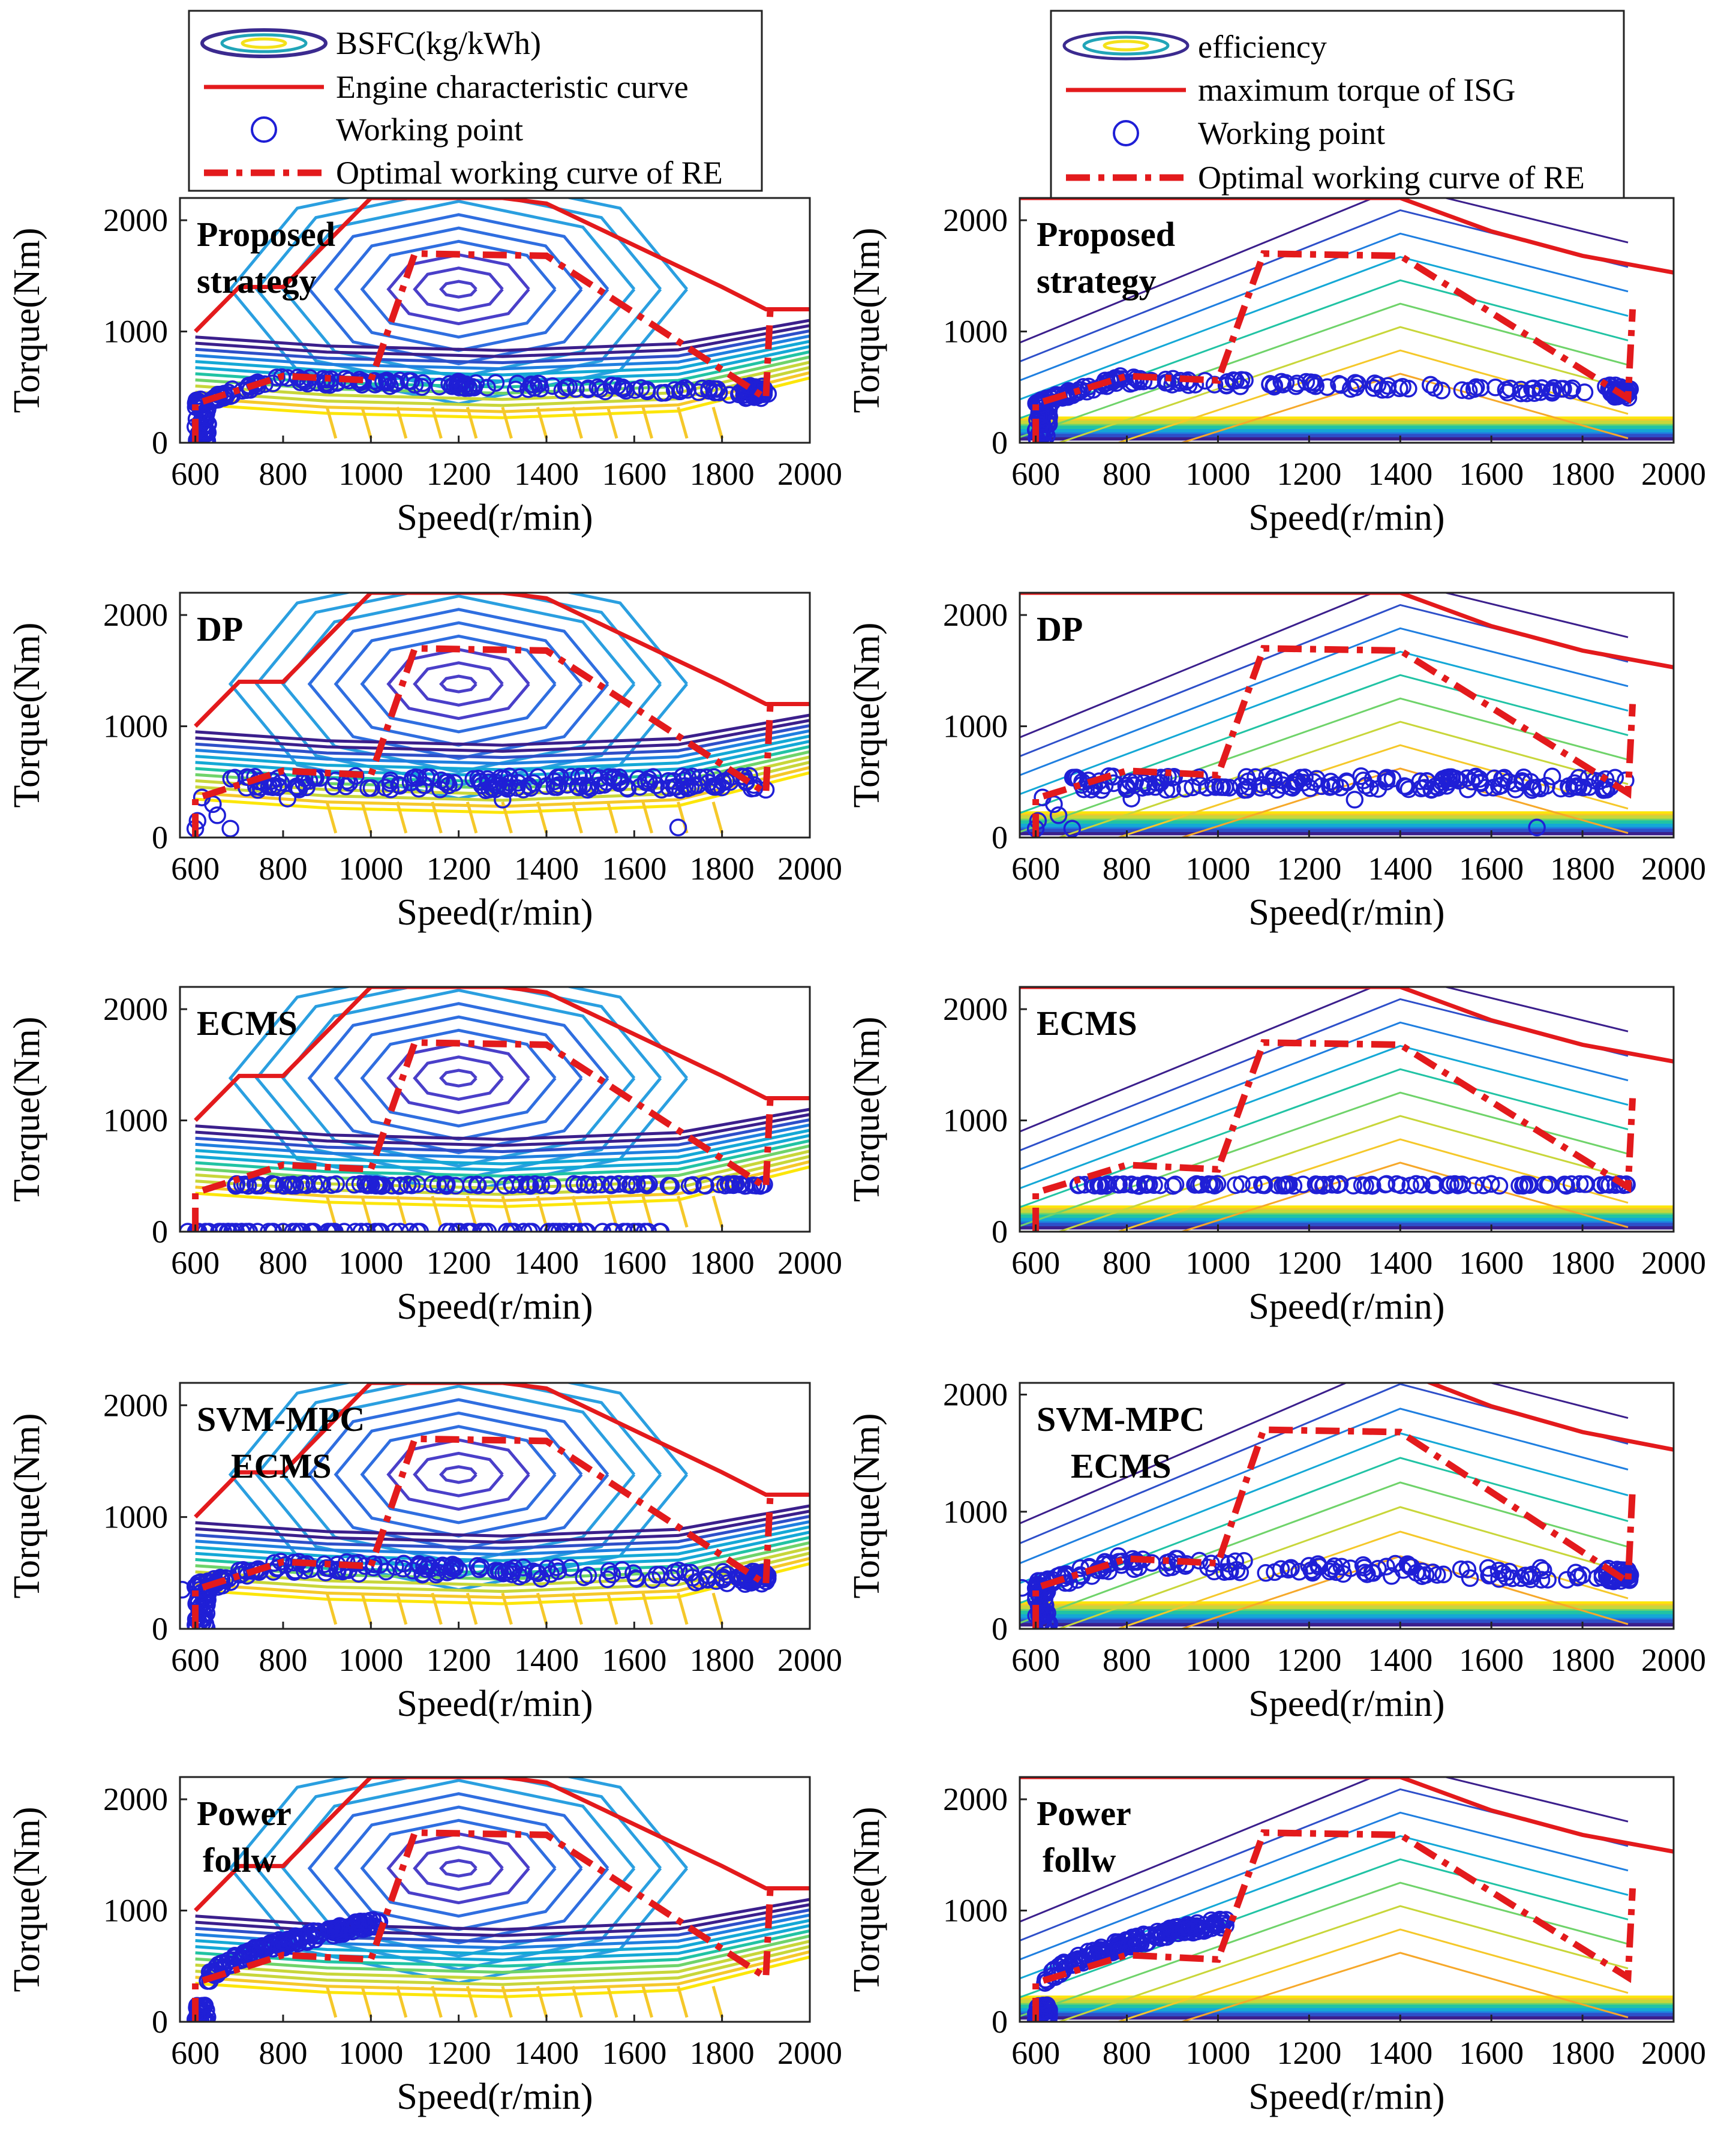 The image size is (1736, 2152). What do you see at coordinates (27, 320) in the screenshot?
I see `y-axis-label: Torque(Nm)` at bounding box center [27, 320].